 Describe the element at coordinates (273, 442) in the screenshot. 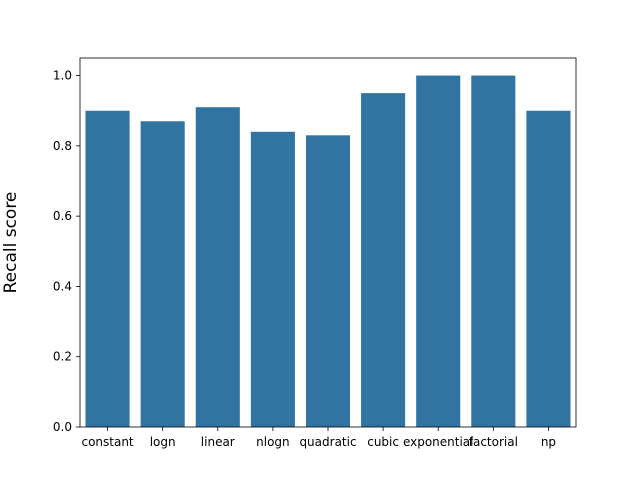

I see `x-tick-label: nlogn` at that location.